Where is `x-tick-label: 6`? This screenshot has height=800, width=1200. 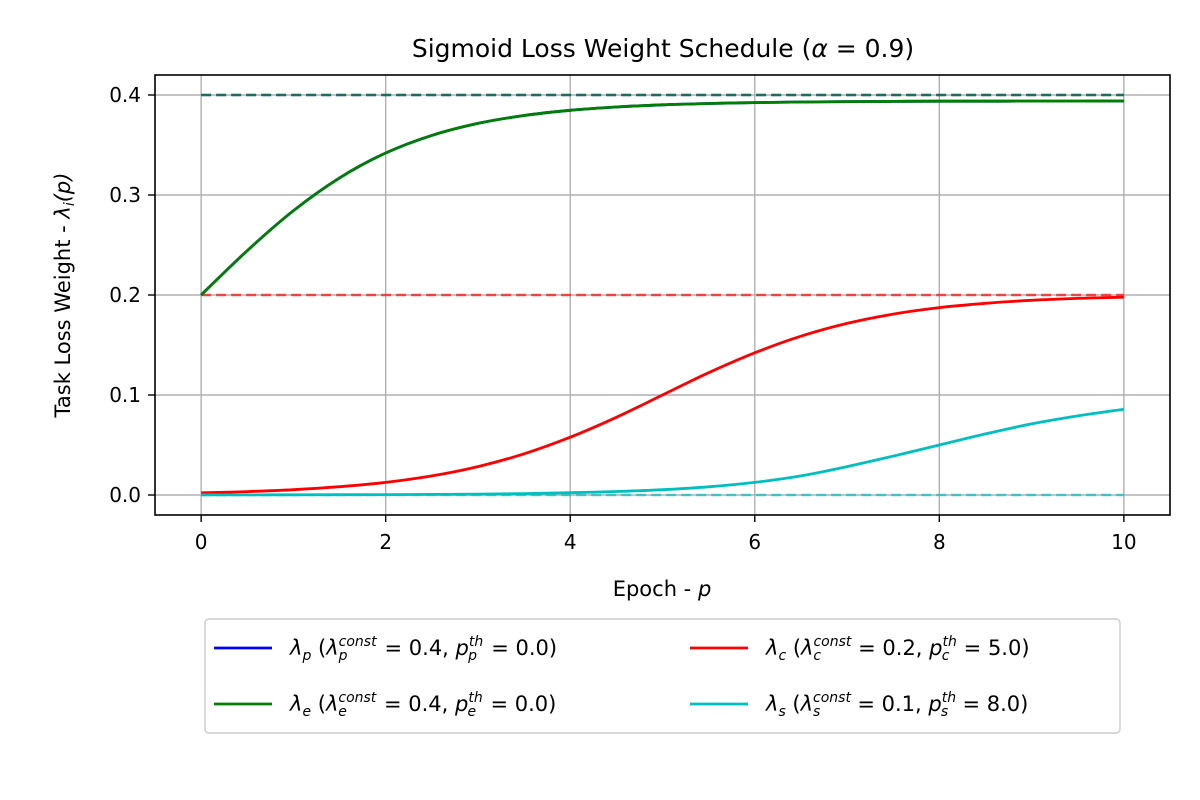 x-tick-label: 6 is located at coordinates (754, 542).